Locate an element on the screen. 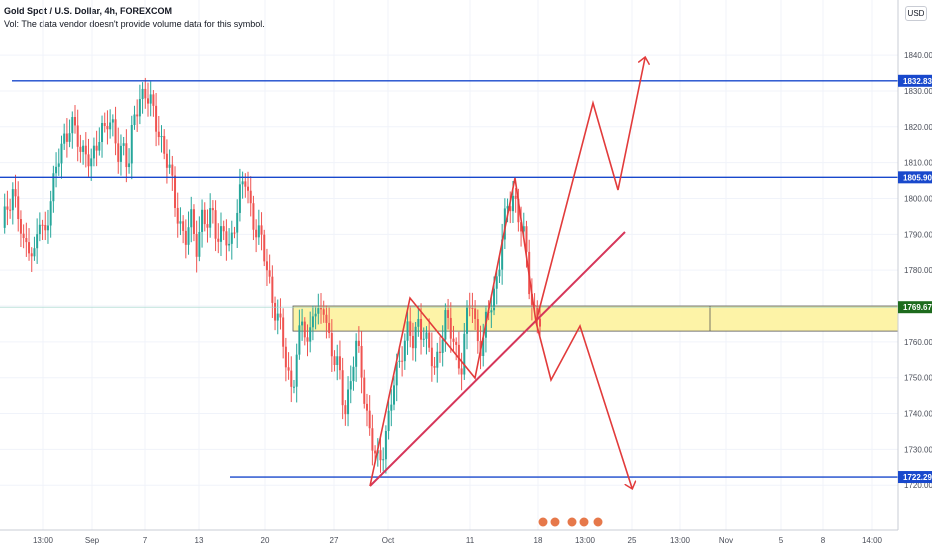 This screenshot has height=550, width=932. price-tick-label: 1830.00 is located at coordinates (918, 91).